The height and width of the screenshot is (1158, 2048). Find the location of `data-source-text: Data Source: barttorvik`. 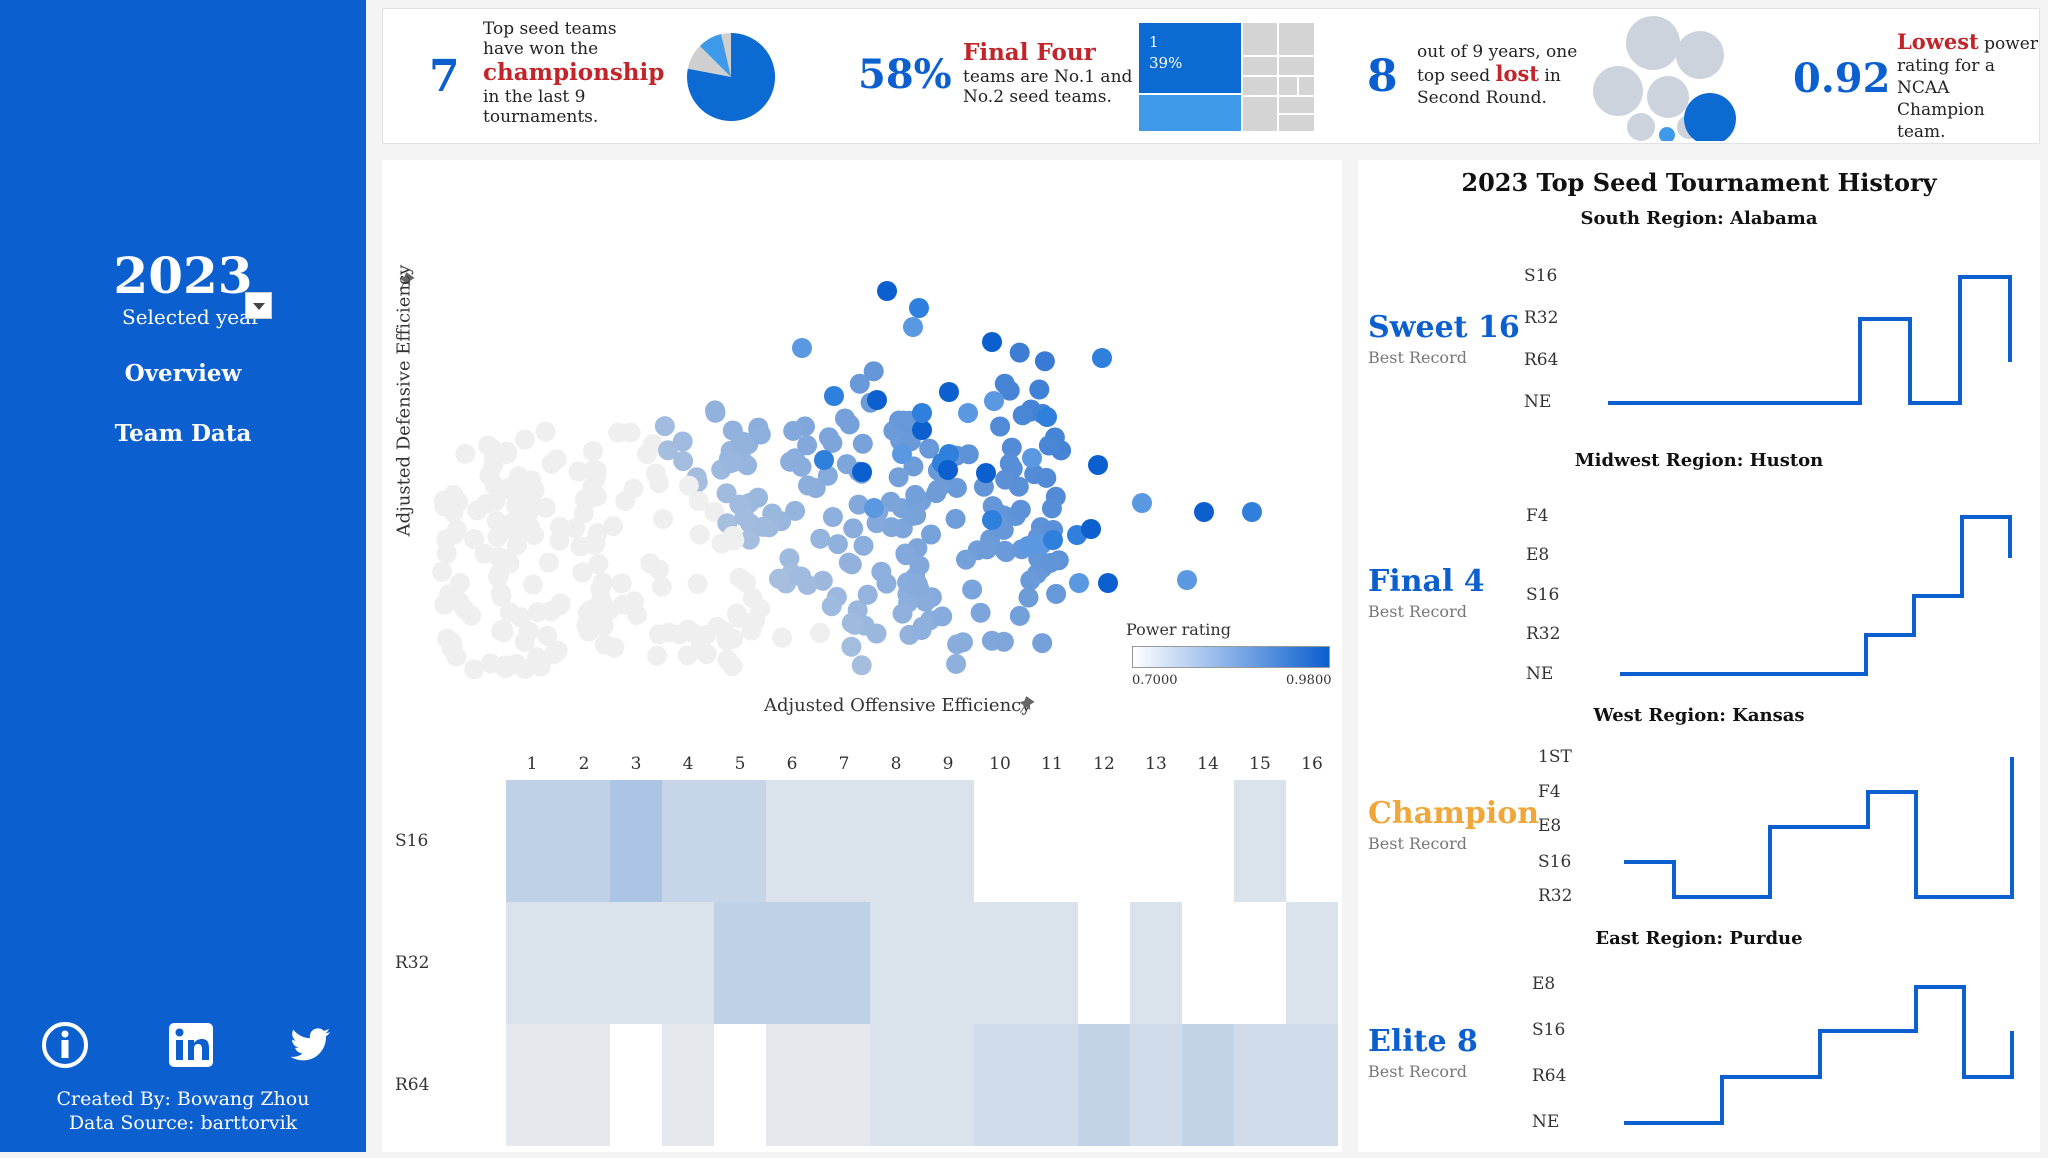

data-source-text: Data Source: barttorvik is located at coordinates (183, 1123).